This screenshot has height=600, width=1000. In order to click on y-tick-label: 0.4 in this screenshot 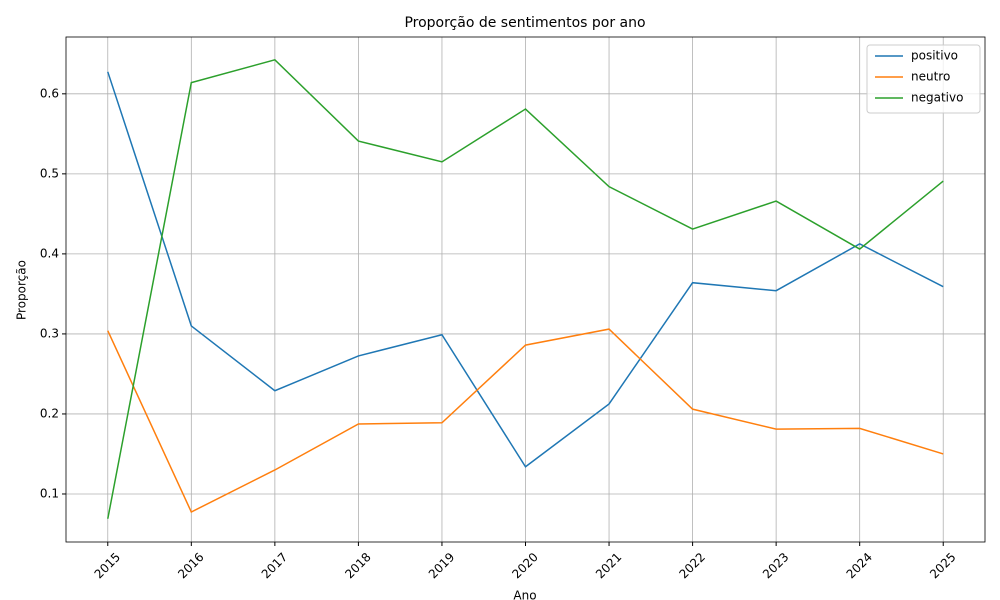, I will do `click(49, 253)`.